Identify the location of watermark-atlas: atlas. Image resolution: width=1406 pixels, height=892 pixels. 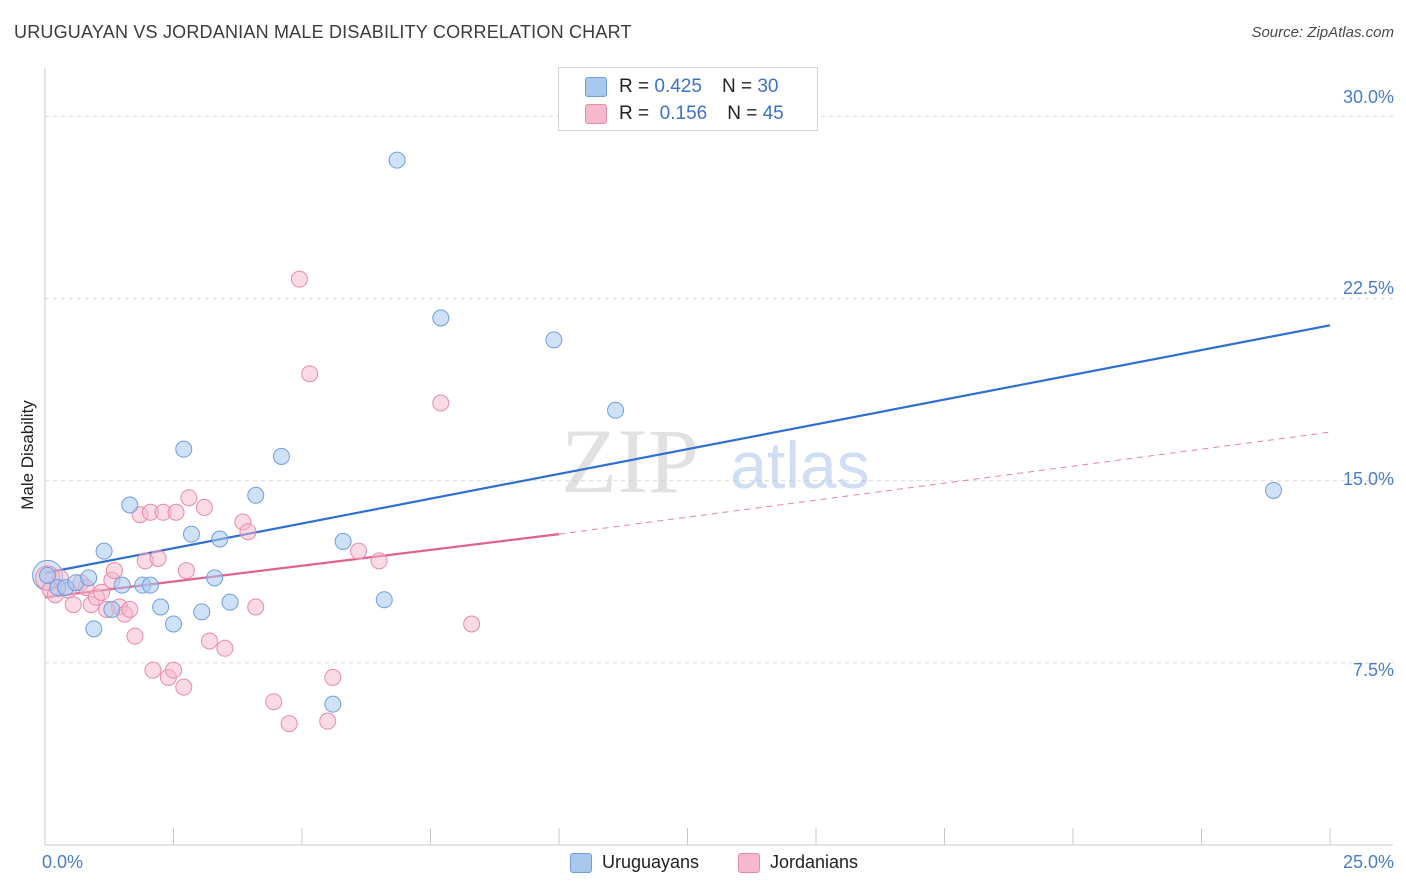
(799, 465).